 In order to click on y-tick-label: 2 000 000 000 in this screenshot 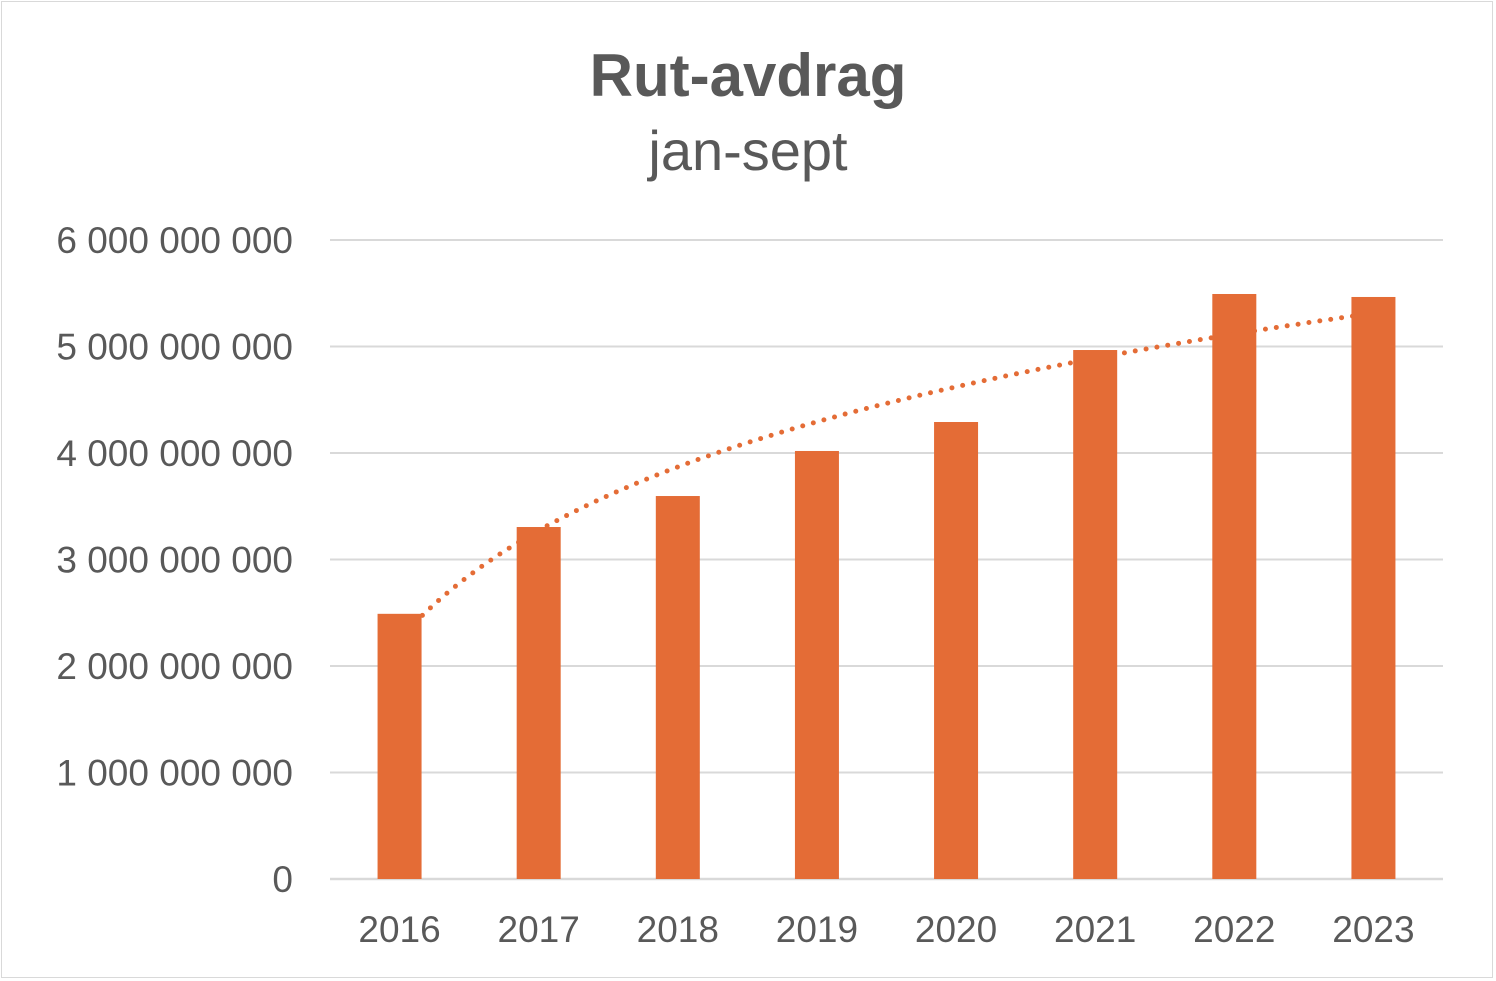, I will do `click(174, 666)`.